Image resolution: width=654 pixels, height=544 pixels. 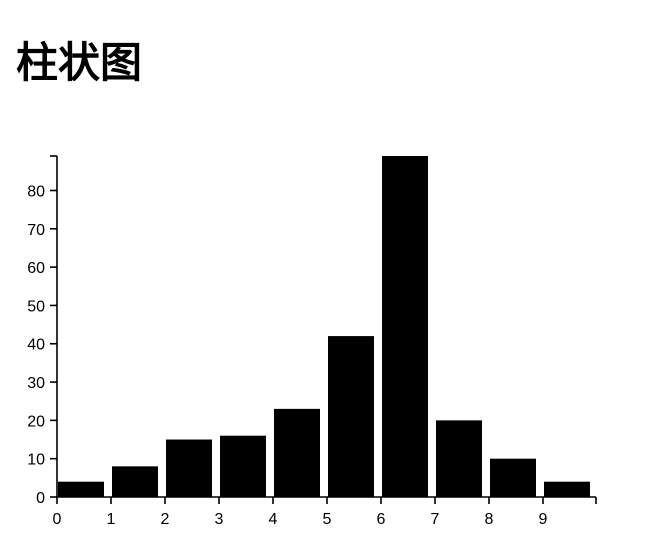 What do you see at coordinates (42, 331) in the screenshot?
I see `y-axis: 0 10 20 30 40 50 60 70 80` at bounding box center [42, 331].